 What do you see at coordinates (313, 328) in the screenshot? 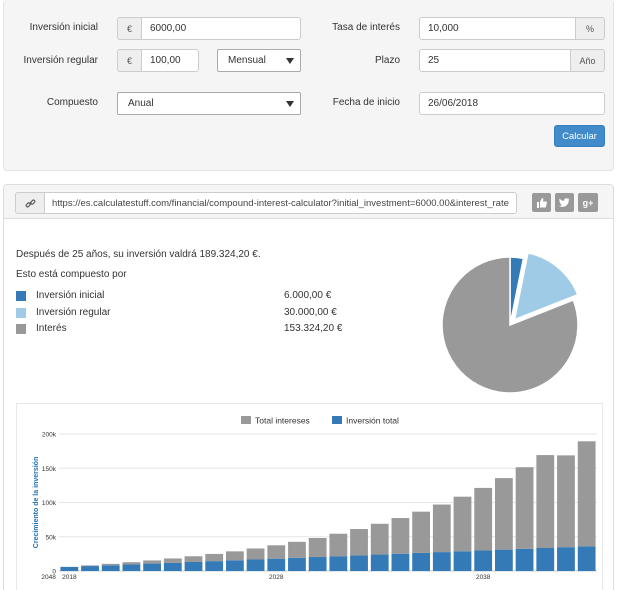
I see `breakdown-value: 153.324,20 €` at bounding box center [313, 328].